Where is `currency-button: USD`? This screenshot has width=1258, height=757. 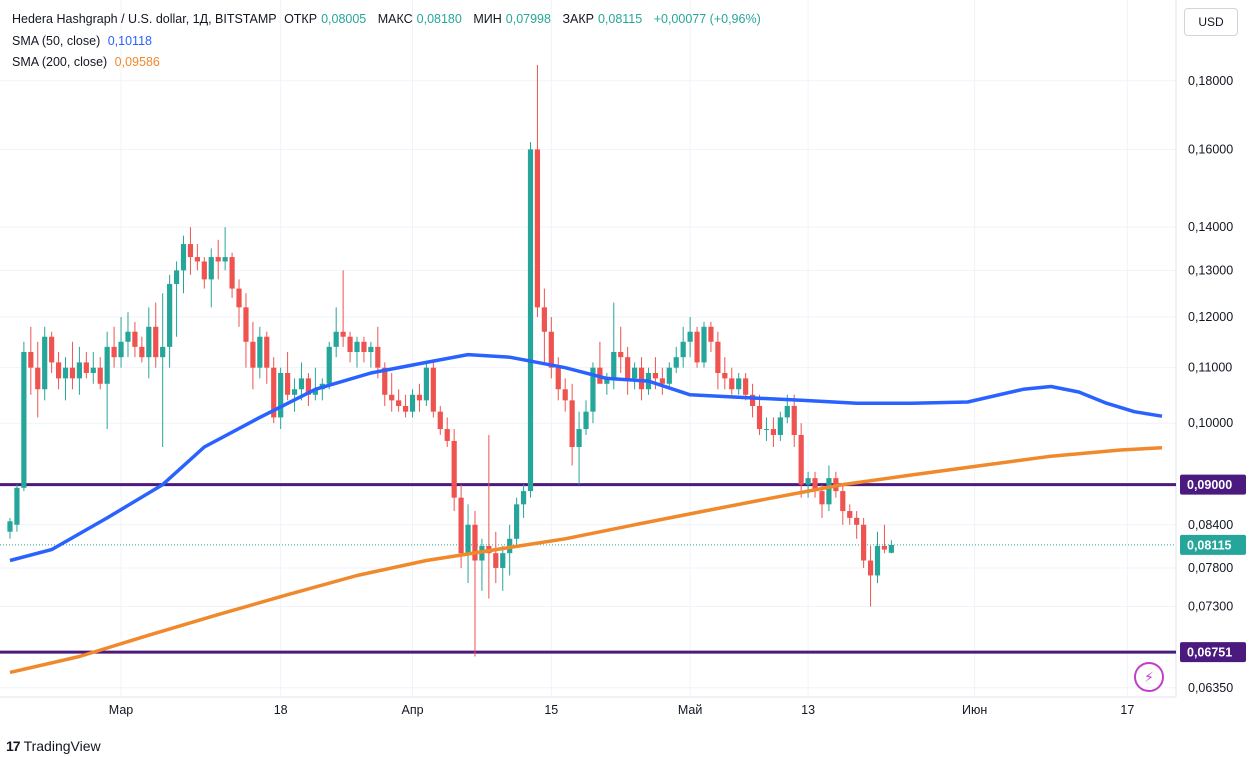 currency-button: USD is located at coordinates (1211, 22).